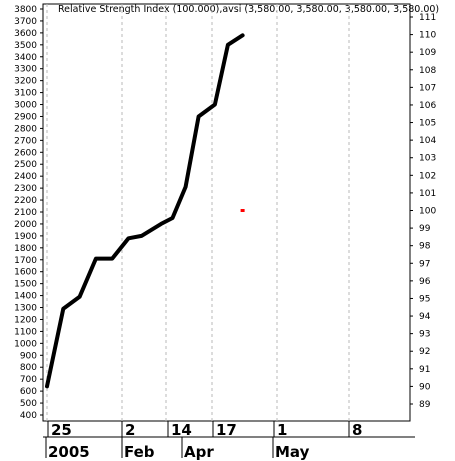  What do you see at coordinates (199, 452) in the screenshot?
I see `month-label: Apr` at bounding box center [199, 452].